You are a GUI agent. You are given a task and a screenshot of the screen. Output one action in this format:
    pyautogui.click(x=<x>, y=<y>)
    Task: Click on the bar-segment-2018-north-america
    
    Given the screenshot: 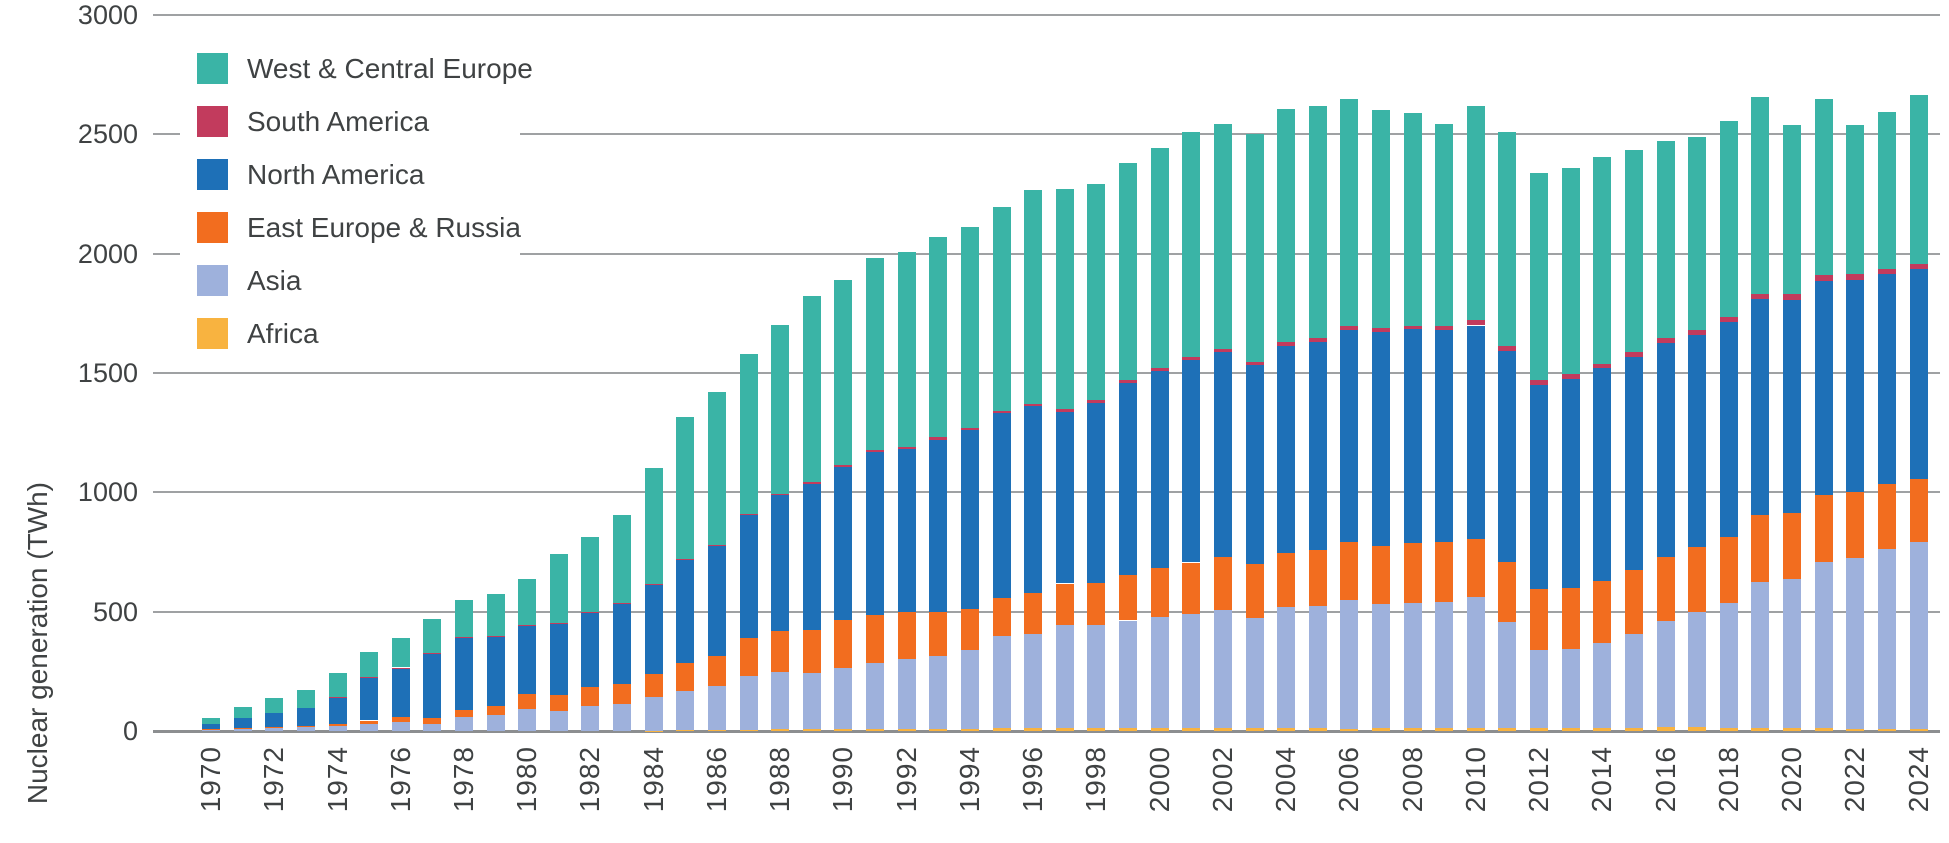 What is the action you would take?
    pyautogui.click(x=1728, y=430)
    